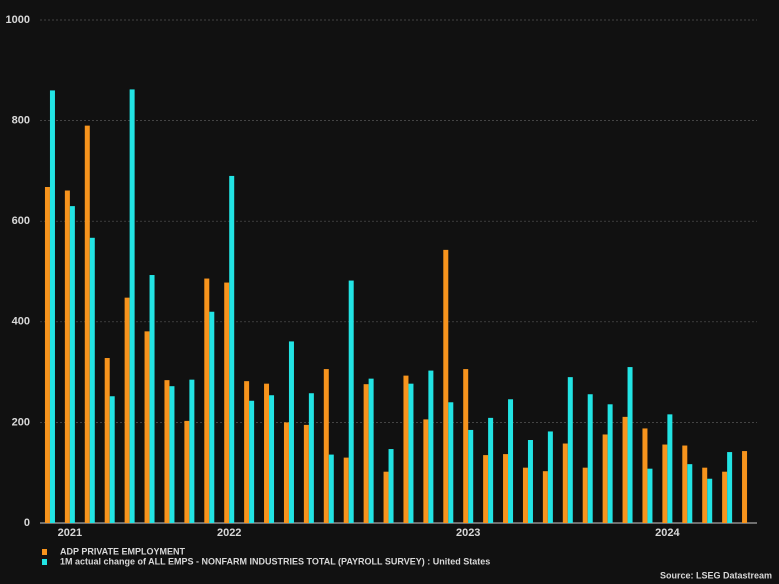  What do you see at coordinates (21, 121) in the screenshot?
I see `y-tick-label: 800` at bounding box center [21, 121].